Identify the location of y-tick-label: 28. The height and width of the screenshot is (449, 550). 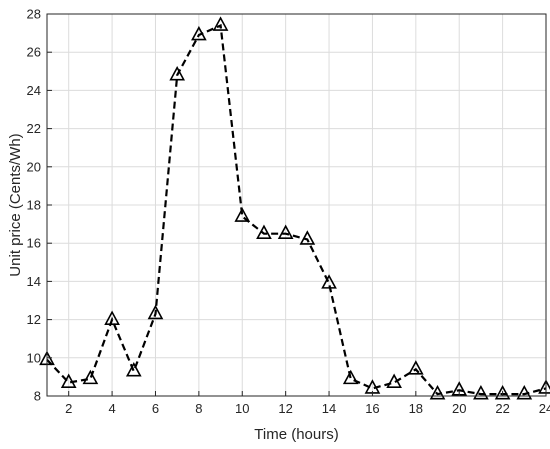
(34, 14).